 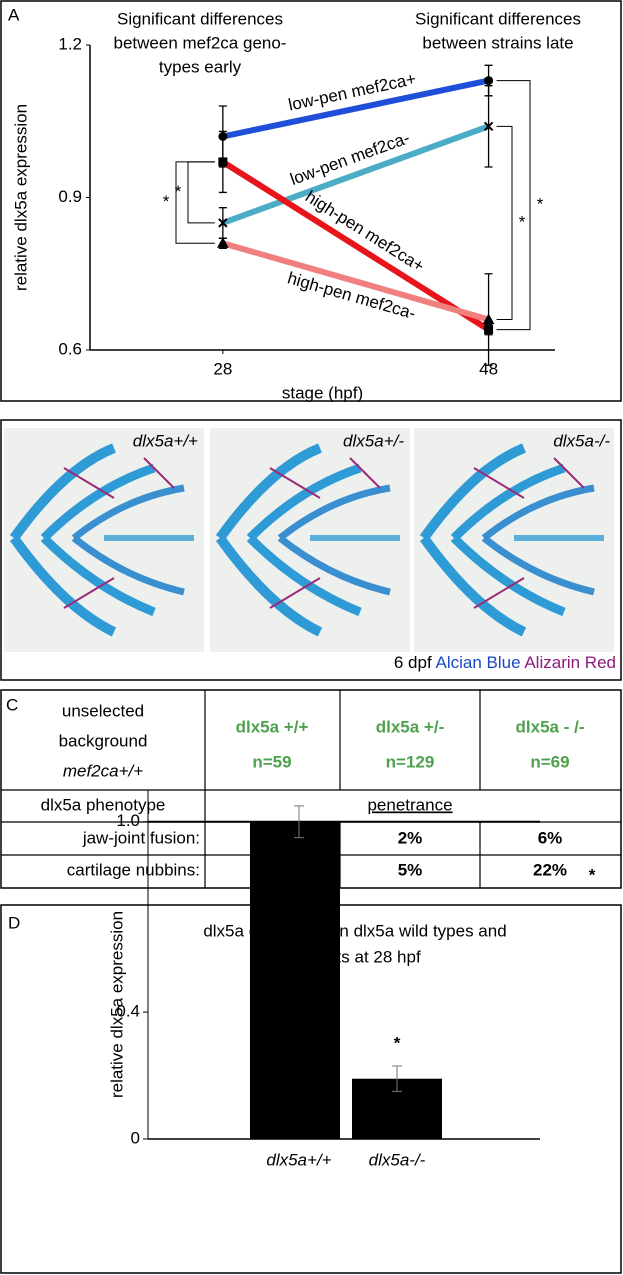 What do you see at coordinates (128, 1011) in the screenshot?
I see `y-tick-label: 0.4` at bounding box center [128, 1011].